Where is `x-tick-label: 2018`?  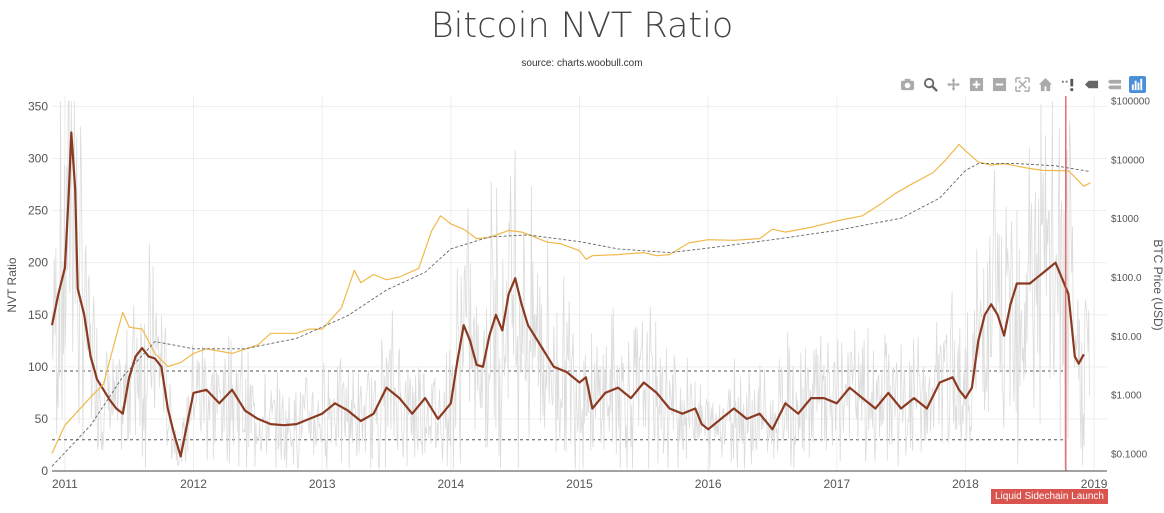 x-tick-label: 2018 is located at coordinates (965, 484).